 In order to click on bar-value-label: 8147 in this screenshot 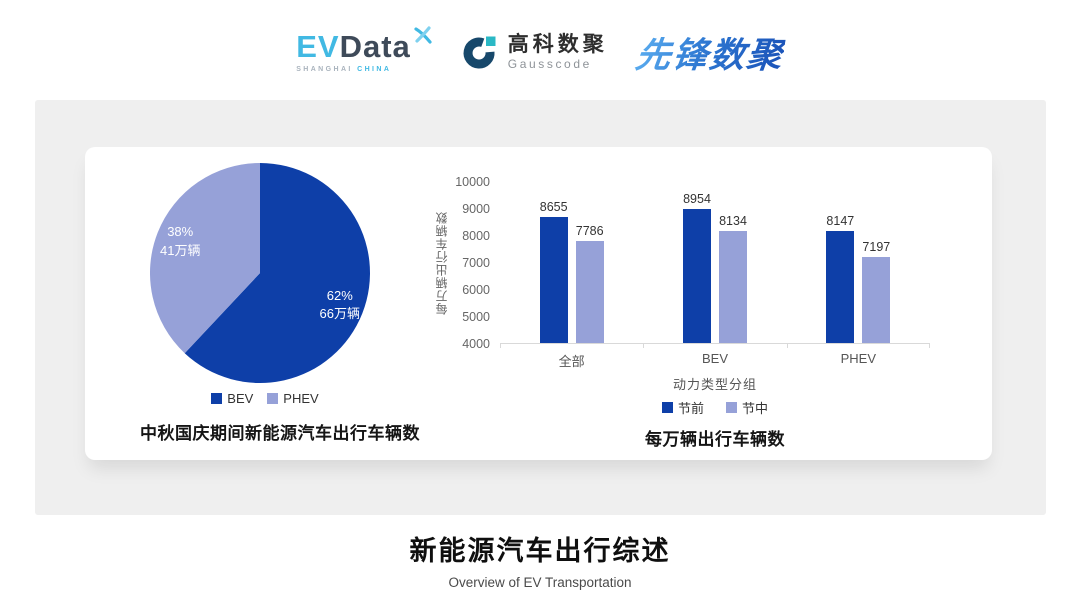, I will do `click(840, 221)`.